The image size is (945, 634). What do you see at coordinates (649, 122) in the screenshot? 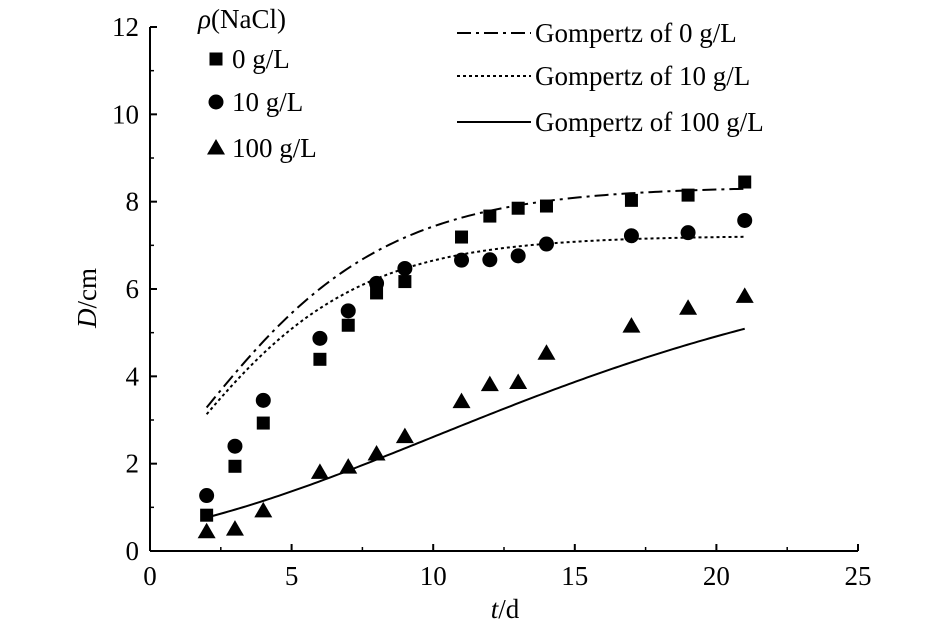
I see `fit-legend-label: Gompertz of 100 g/L` at bounding box center [649, 122].